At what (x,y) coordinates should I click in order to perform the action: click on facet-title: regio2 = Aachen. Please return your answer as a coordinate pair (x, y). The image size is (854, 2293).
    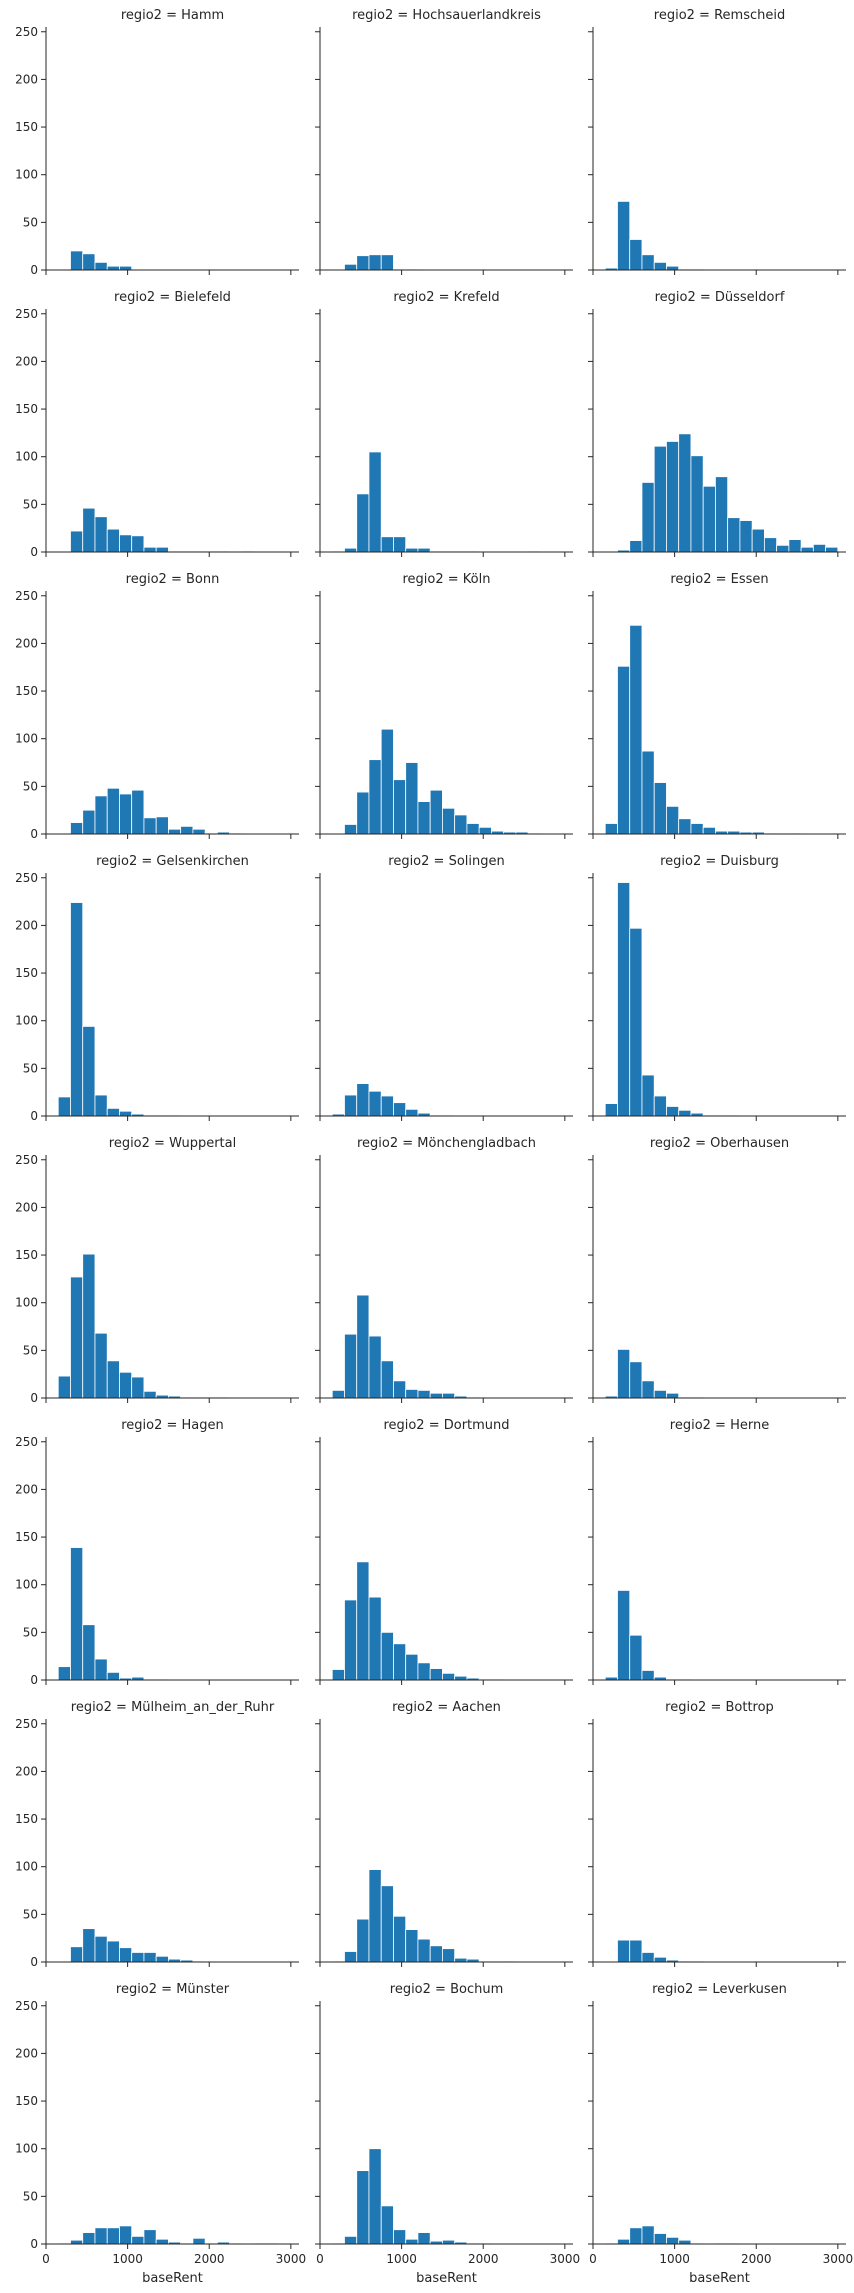
    Looking at the image, I should click on (446, 1707).